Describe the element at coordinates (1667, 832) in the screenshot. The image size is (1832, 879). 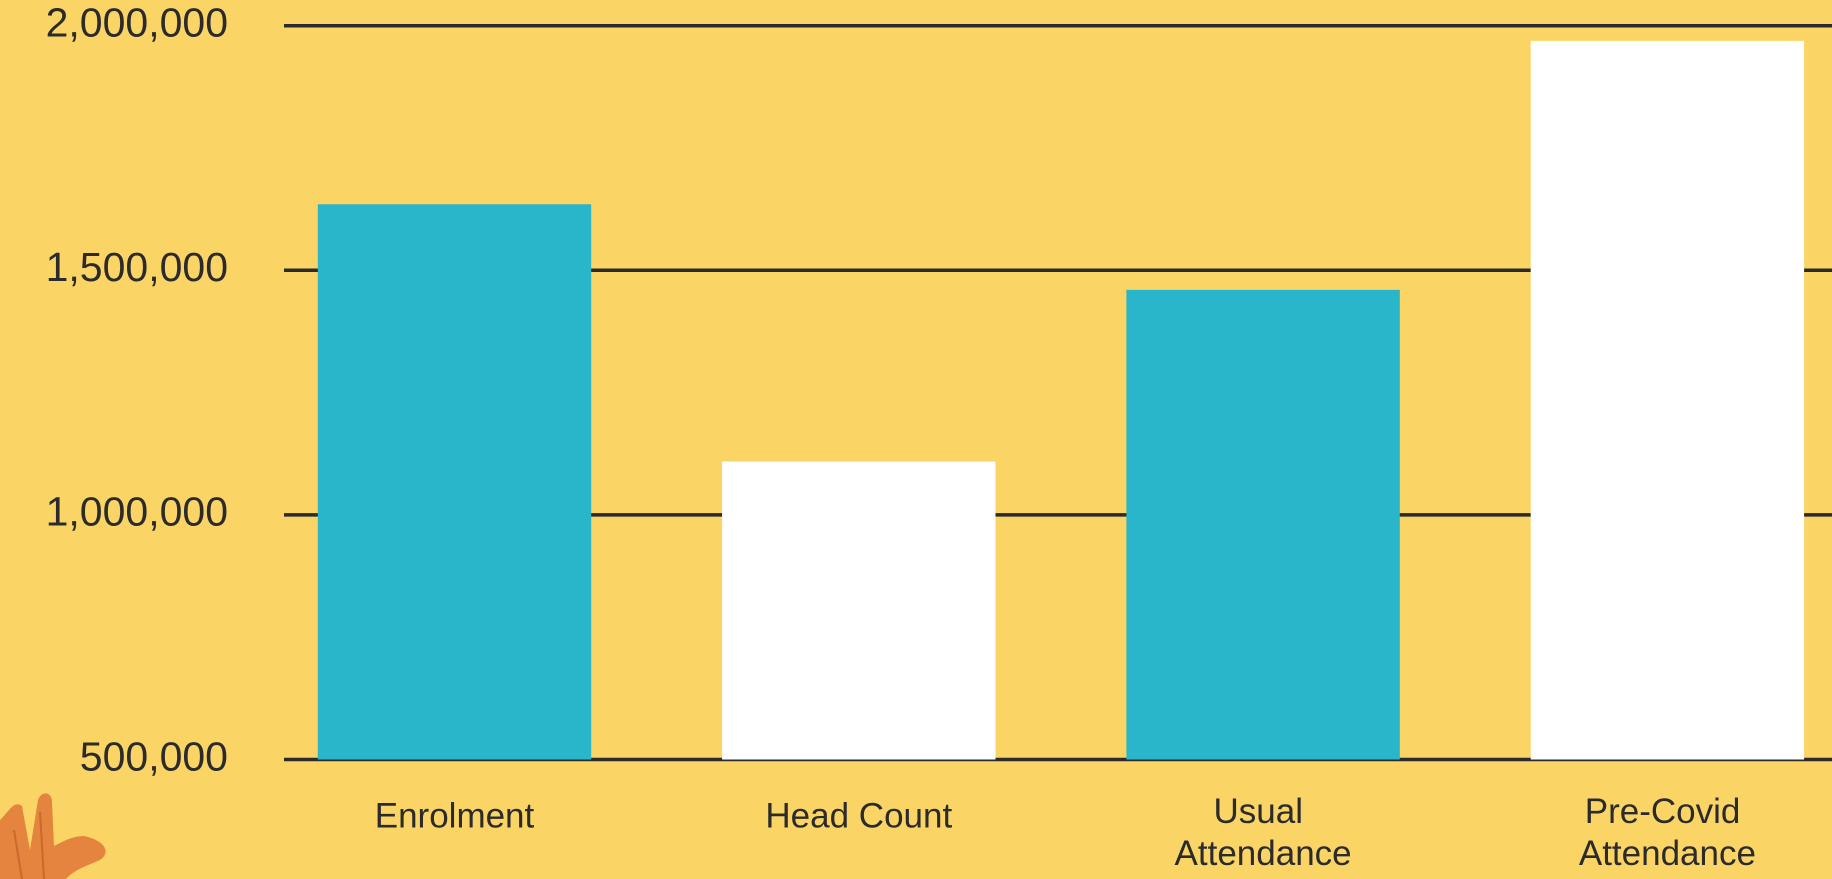
I see `x-tick-label: Pre-Covid Attendance` at that location.